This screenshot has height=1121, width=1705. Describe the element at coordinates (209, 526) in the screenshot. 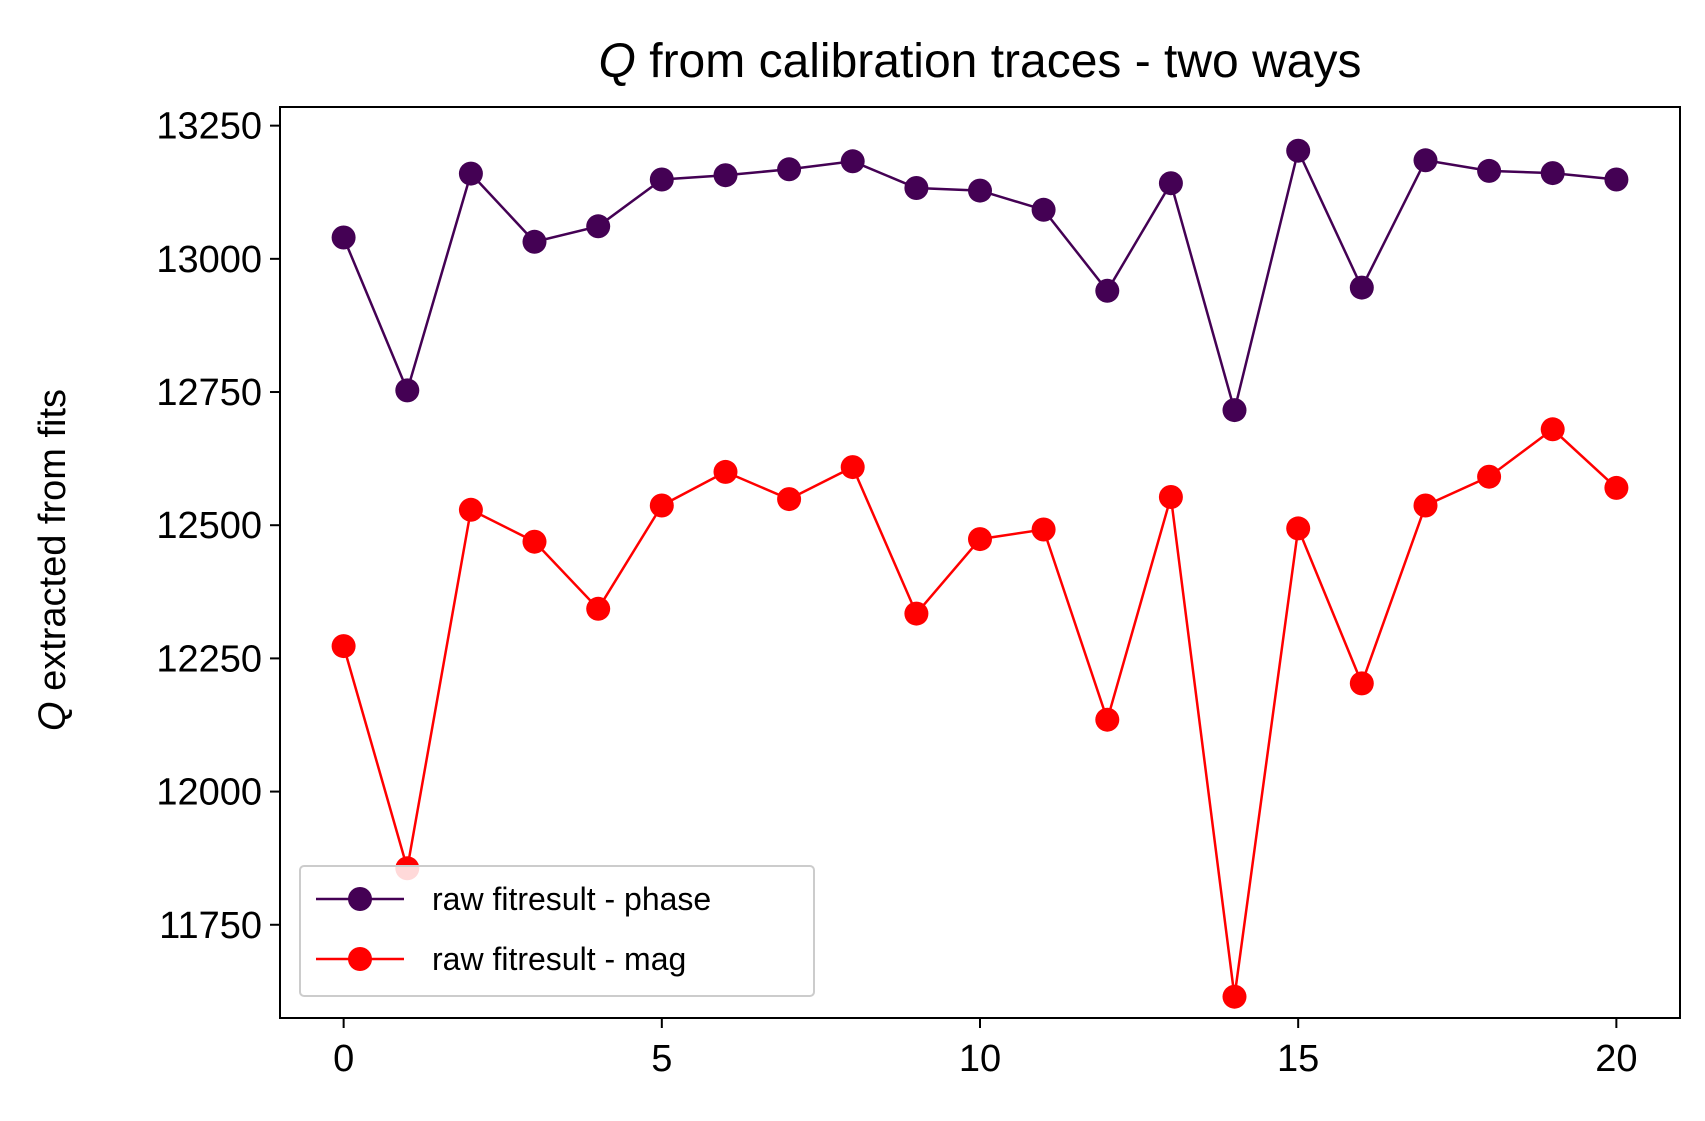

I see `y-tick-label: 12500` at that location.